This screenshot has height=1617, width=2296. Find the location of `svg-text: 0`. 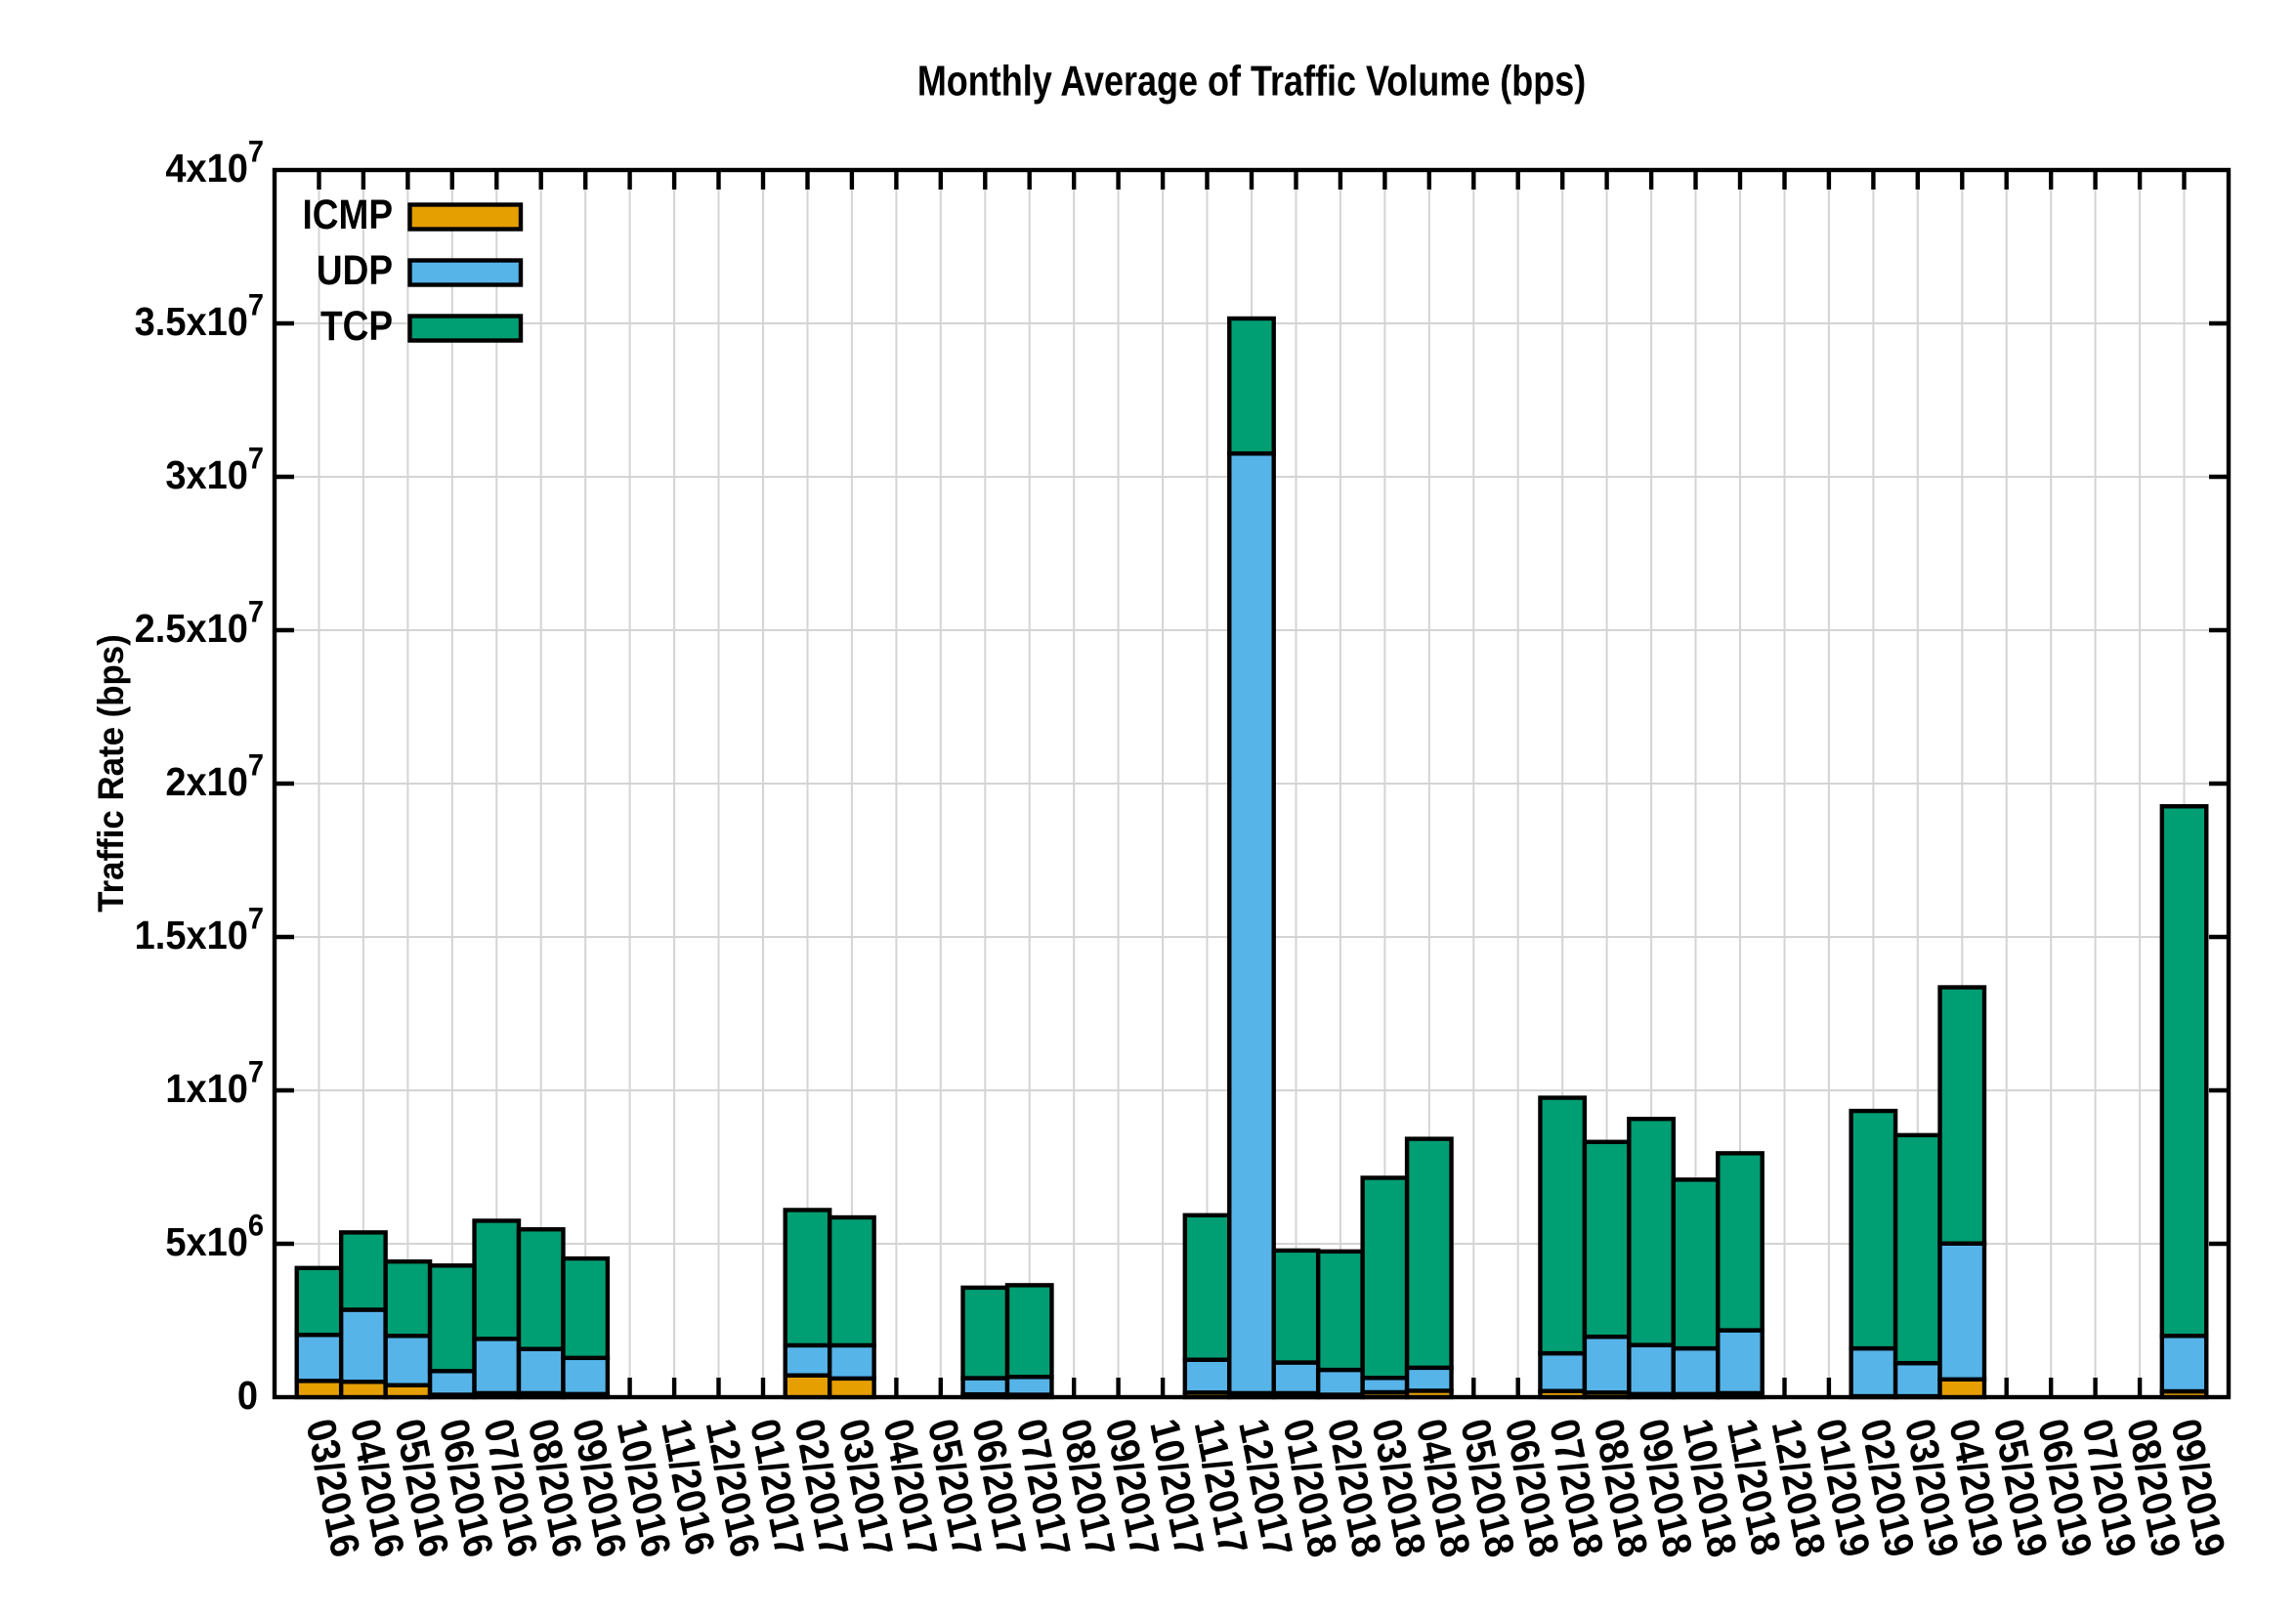

svg-text: 0 is located at coordinates (248, 1396).